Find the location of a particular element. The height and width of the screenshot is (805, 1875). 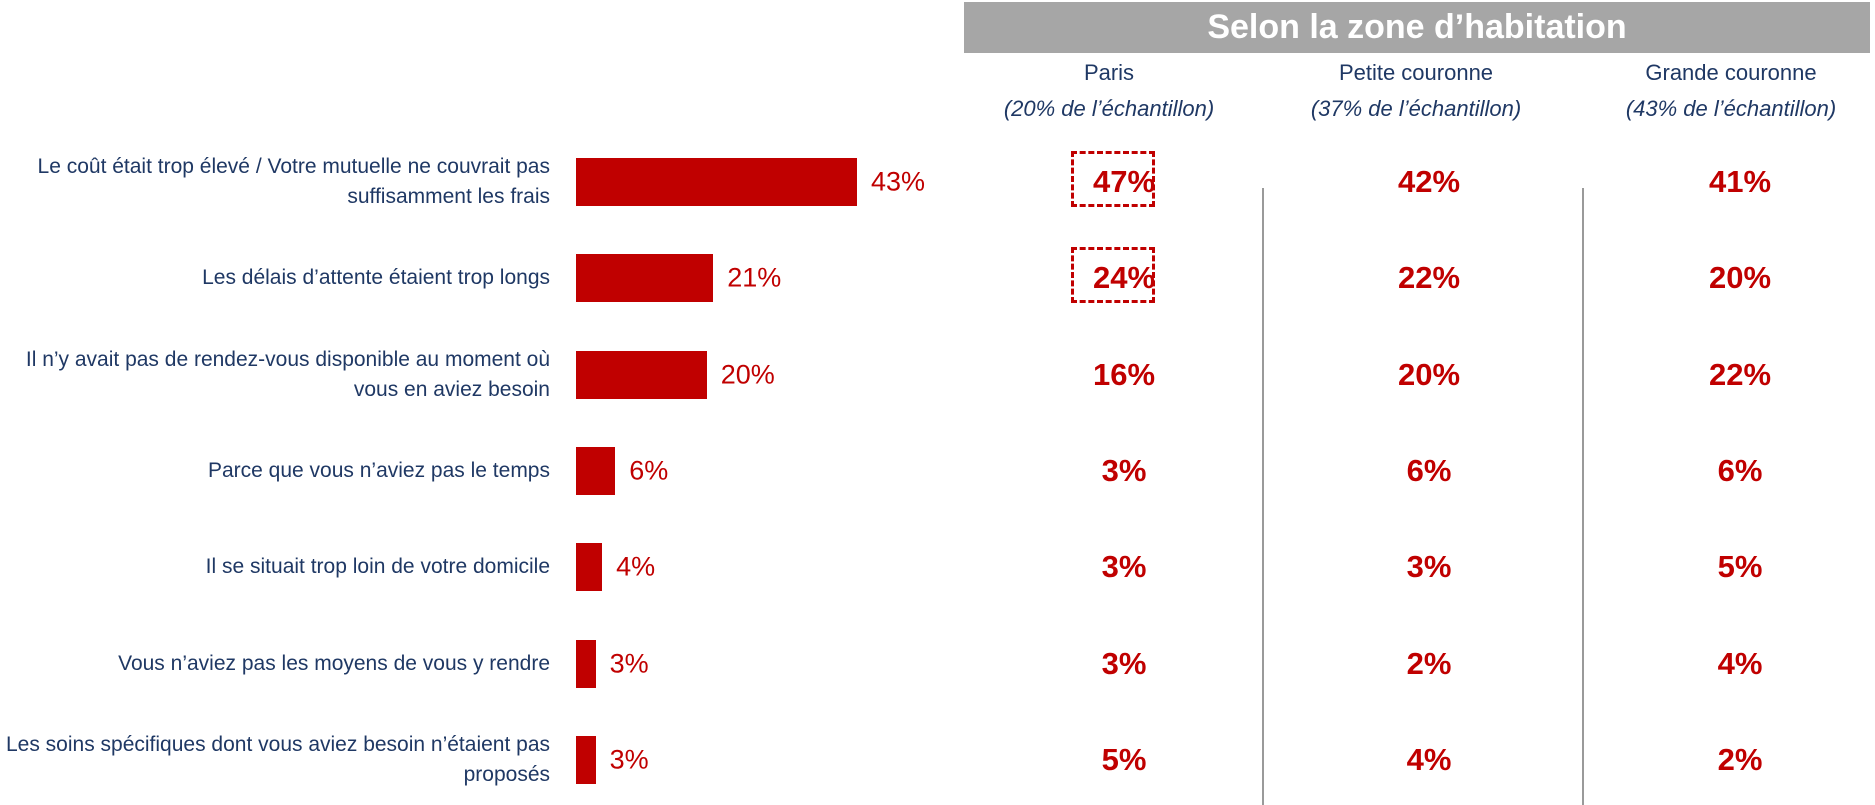

table-value: 41% is located at coordinates (1740, 181).